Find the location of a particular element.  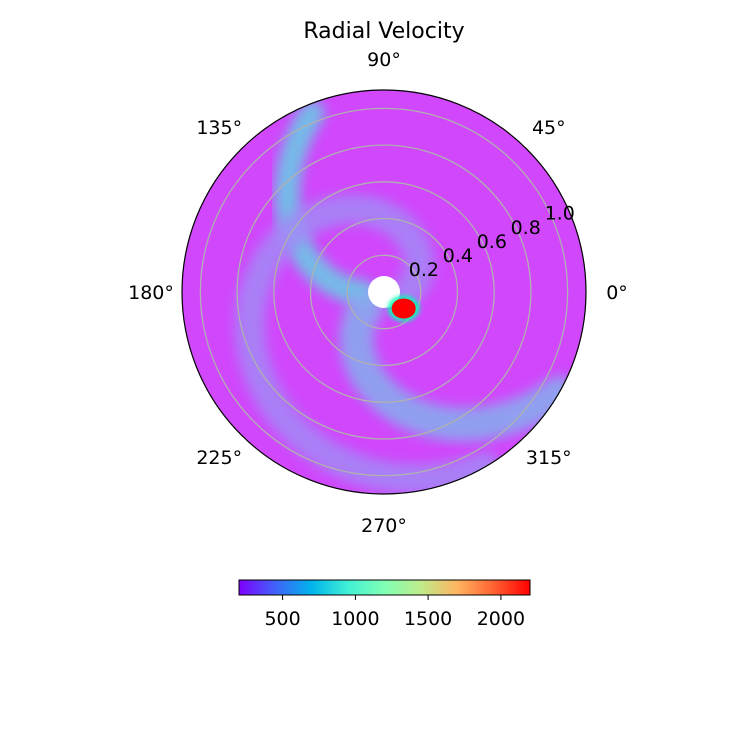

angular-tick-label: 135° is located at coordinates (219, 128).